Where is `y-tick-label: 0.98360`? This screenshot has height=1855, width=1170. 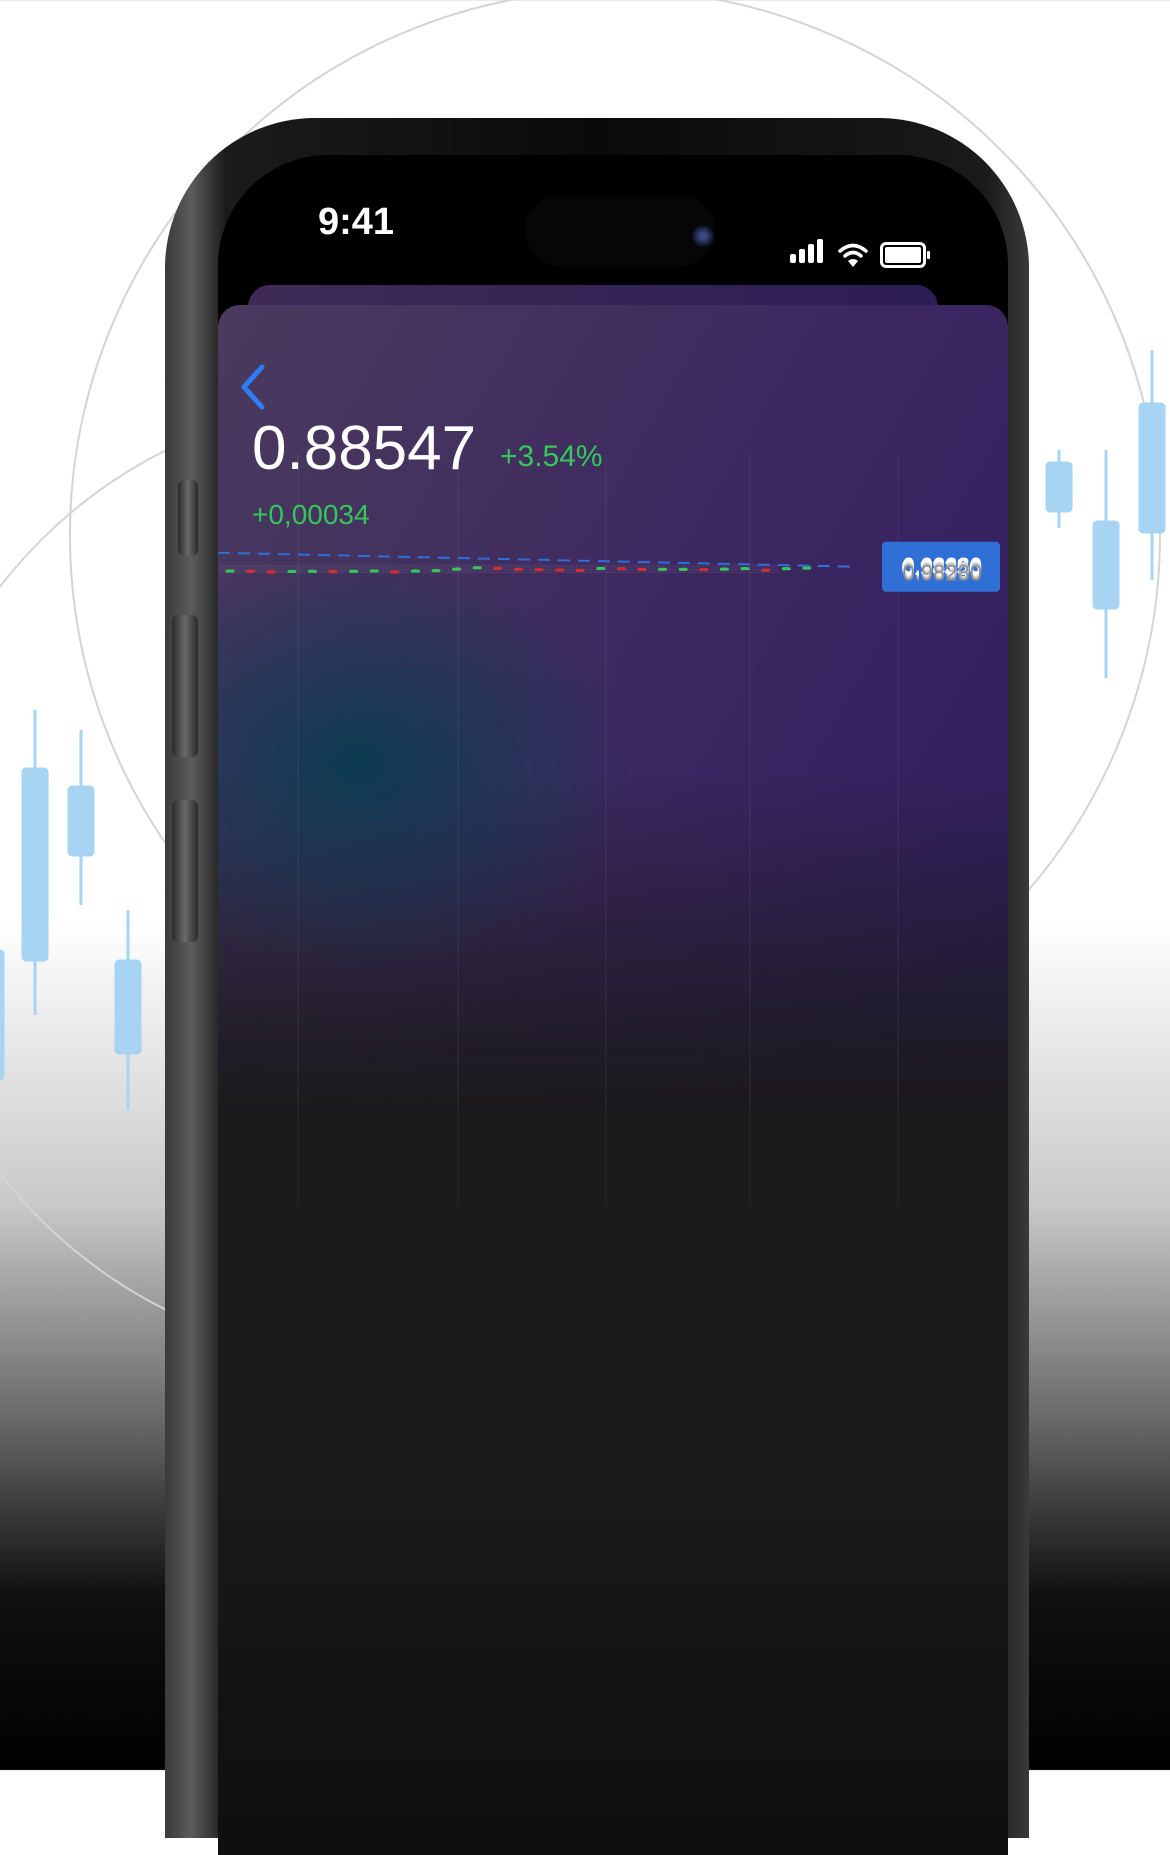
y-tick-label: 0.98360 is located at coordinates (942, 567).